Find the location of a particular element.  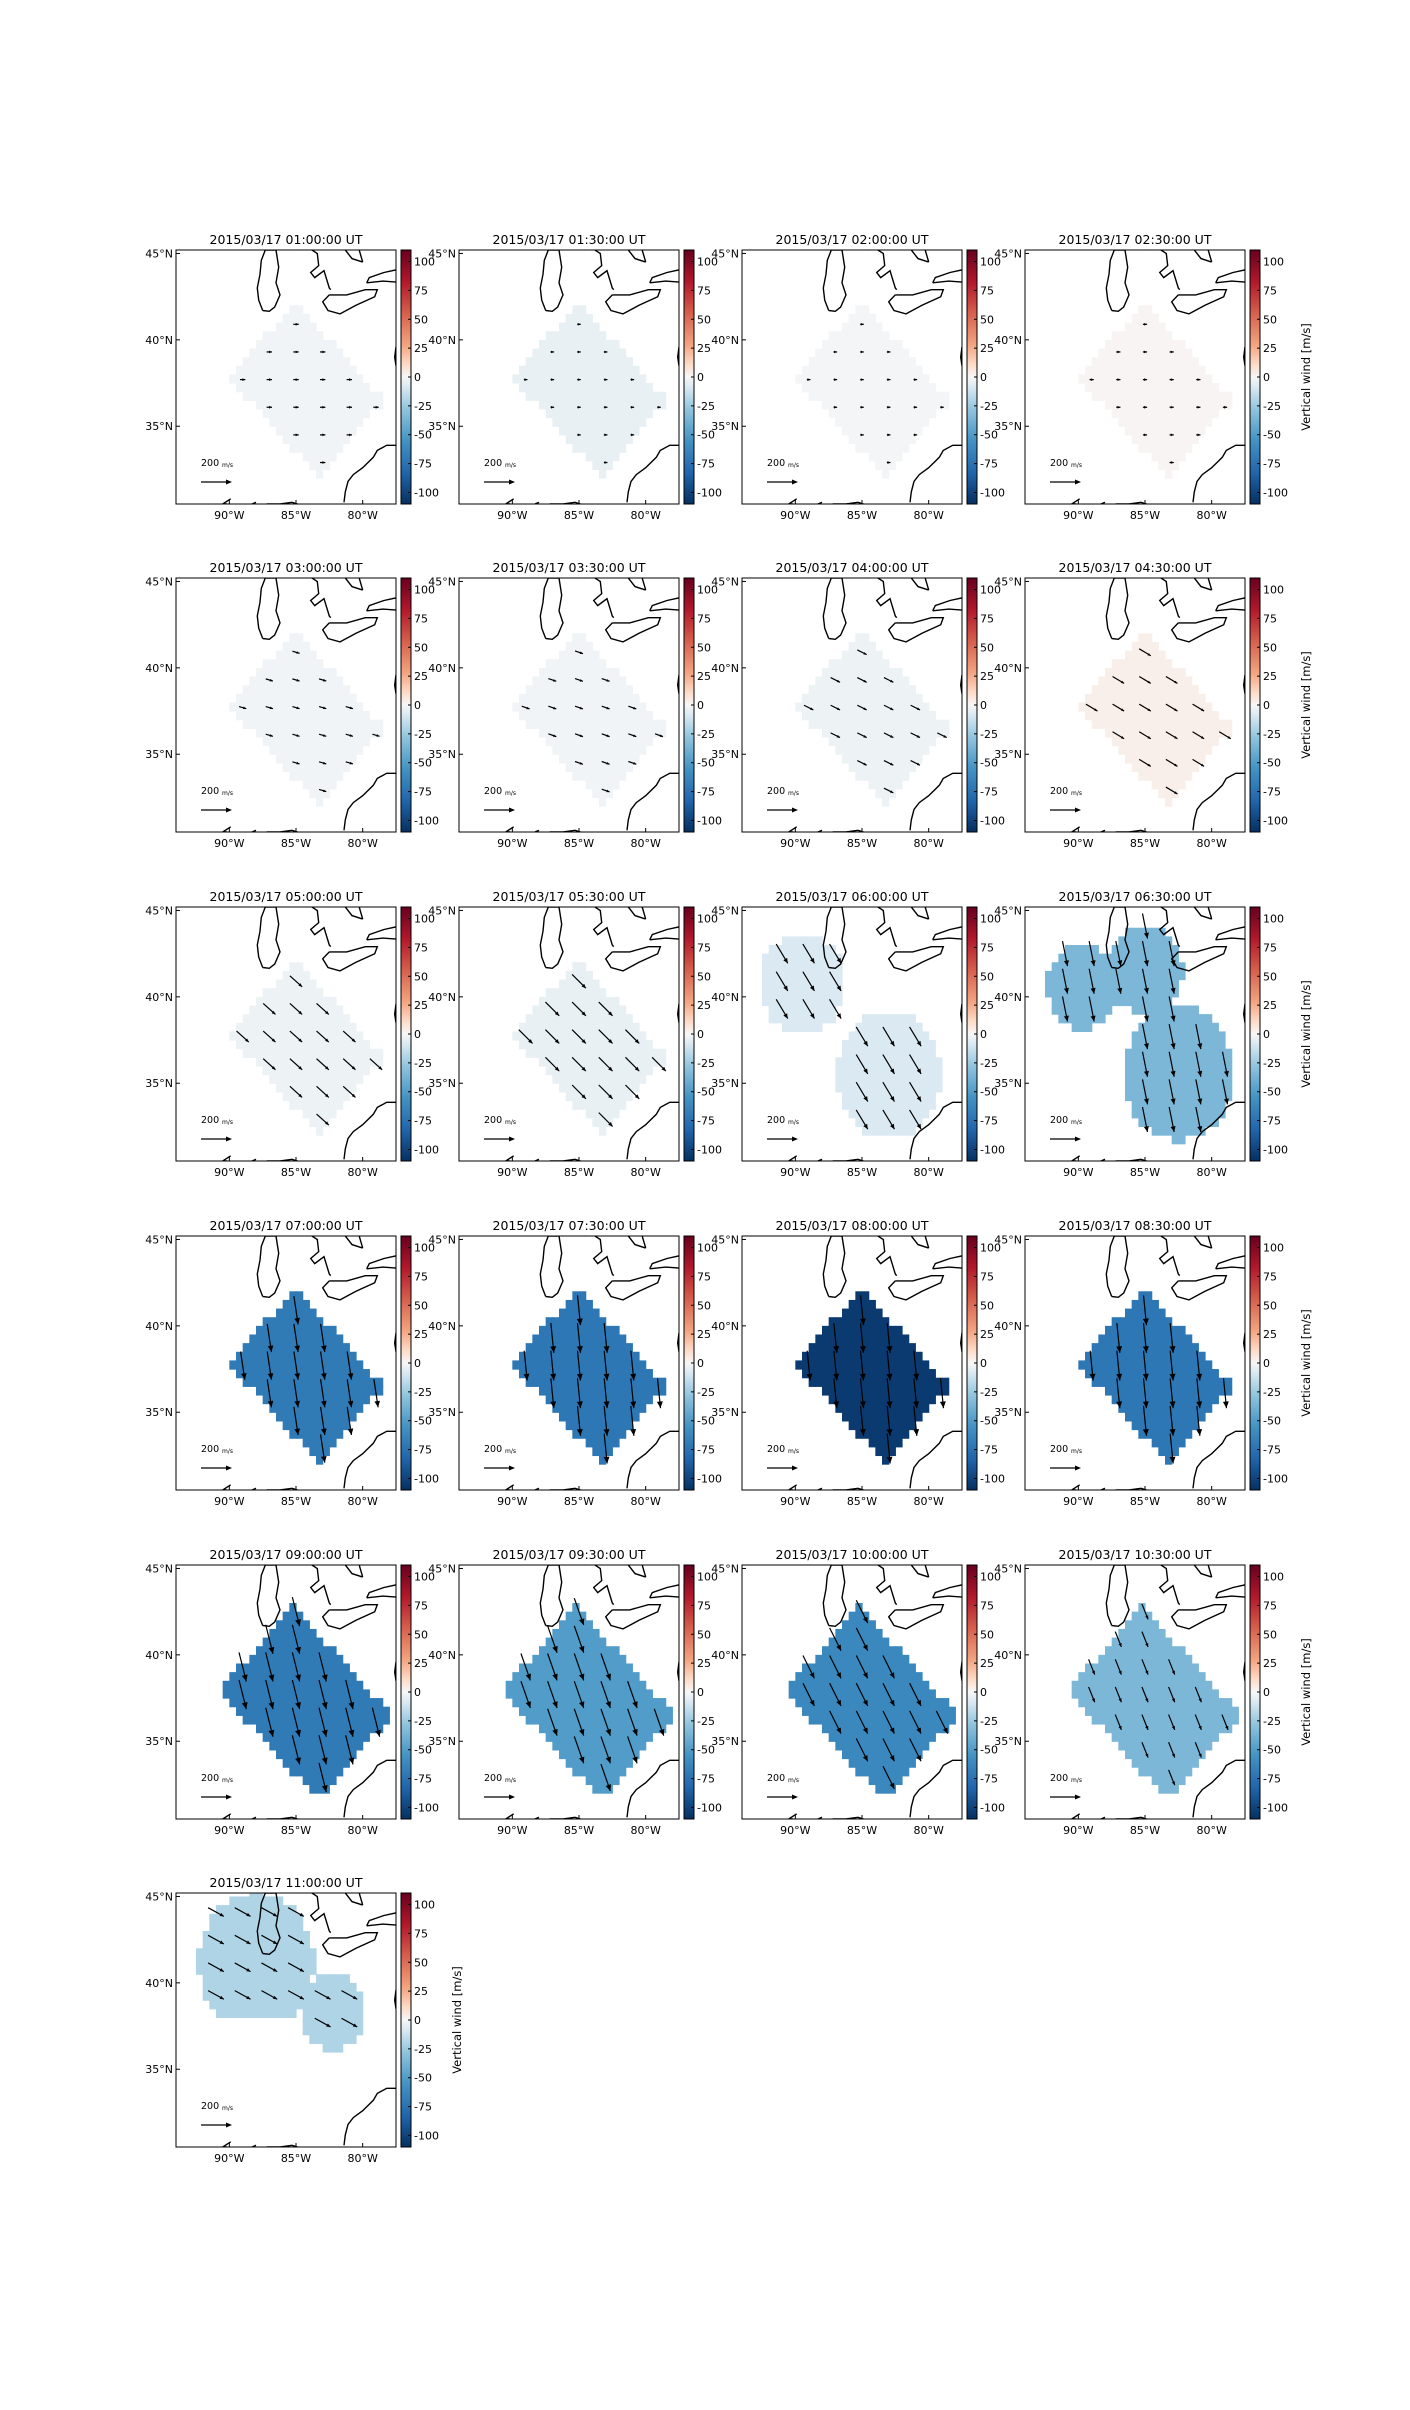

colorbar-tick-label: 50 is located at coordinates (987, 647).